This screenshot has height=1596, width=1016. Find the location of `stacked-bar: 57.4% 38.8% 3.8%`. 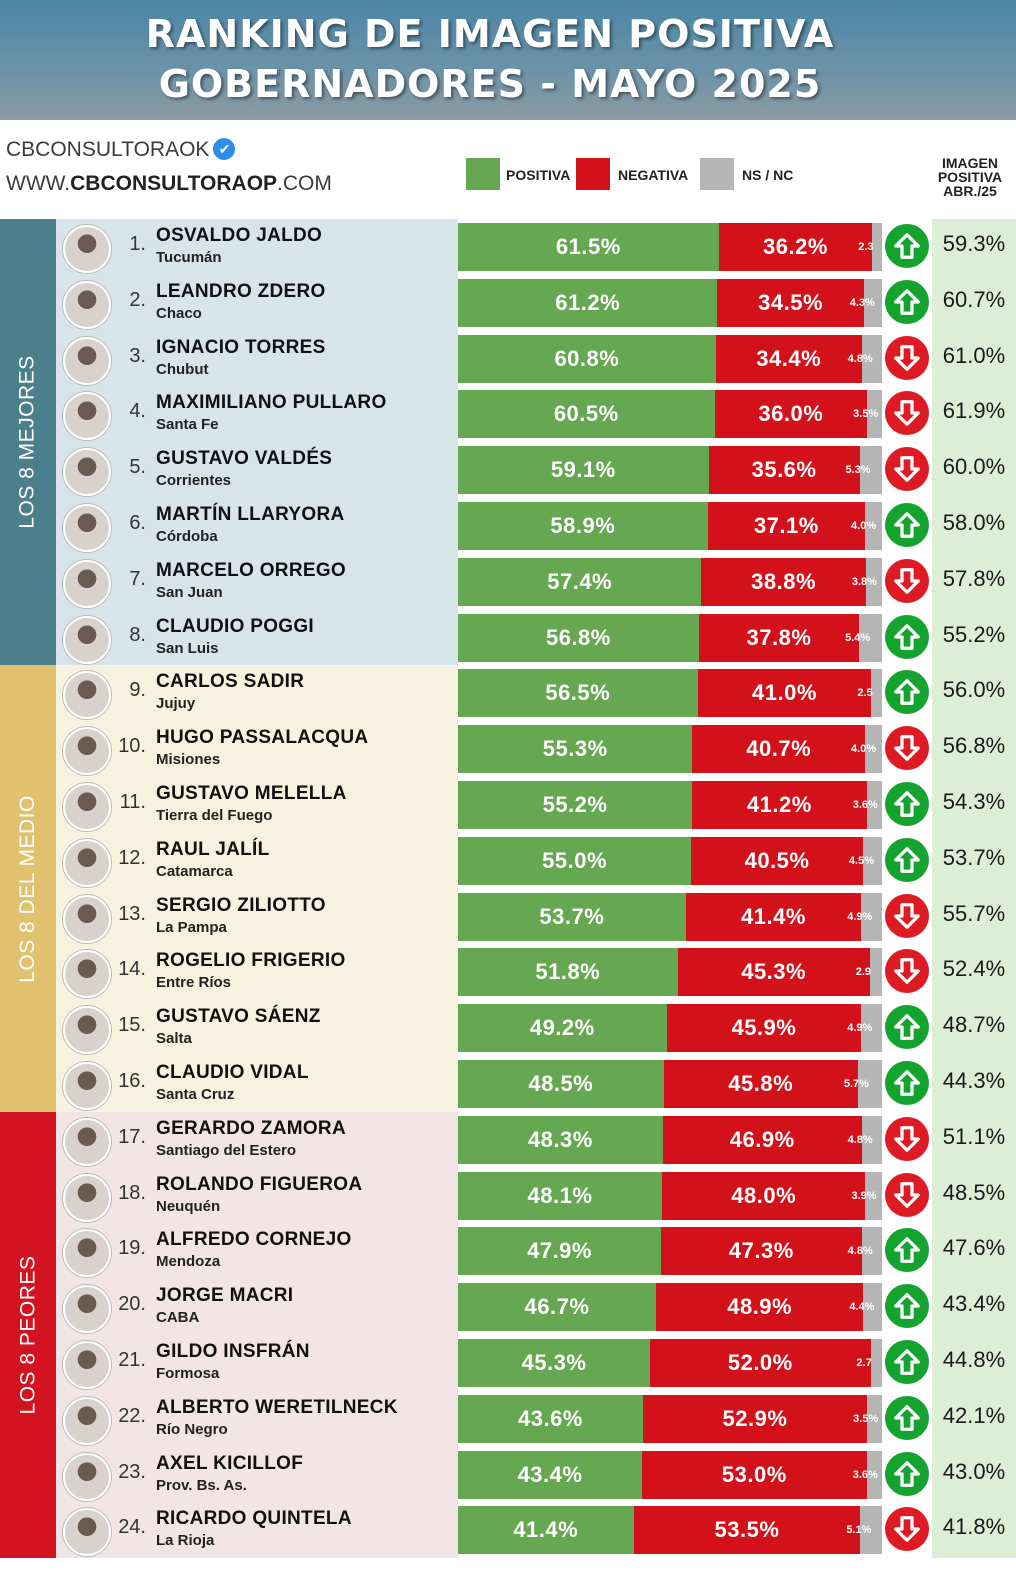

stacked-bar: 57.4% 38.8% 3.8% is located at coordinates (670, 581).